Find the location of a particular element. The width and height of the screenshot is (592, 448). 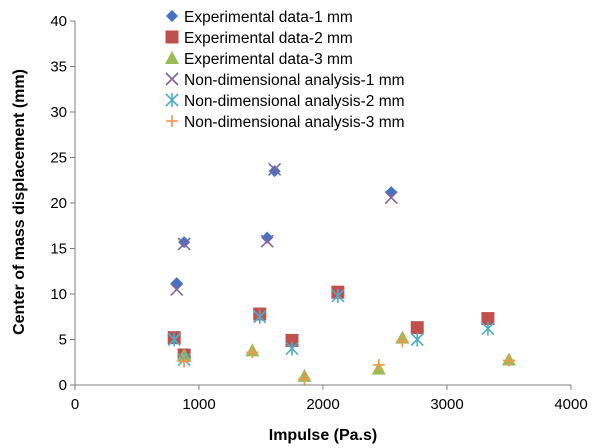

y-axis-title: Center of mass displacement (mm) is located at coordinates (19, 202).